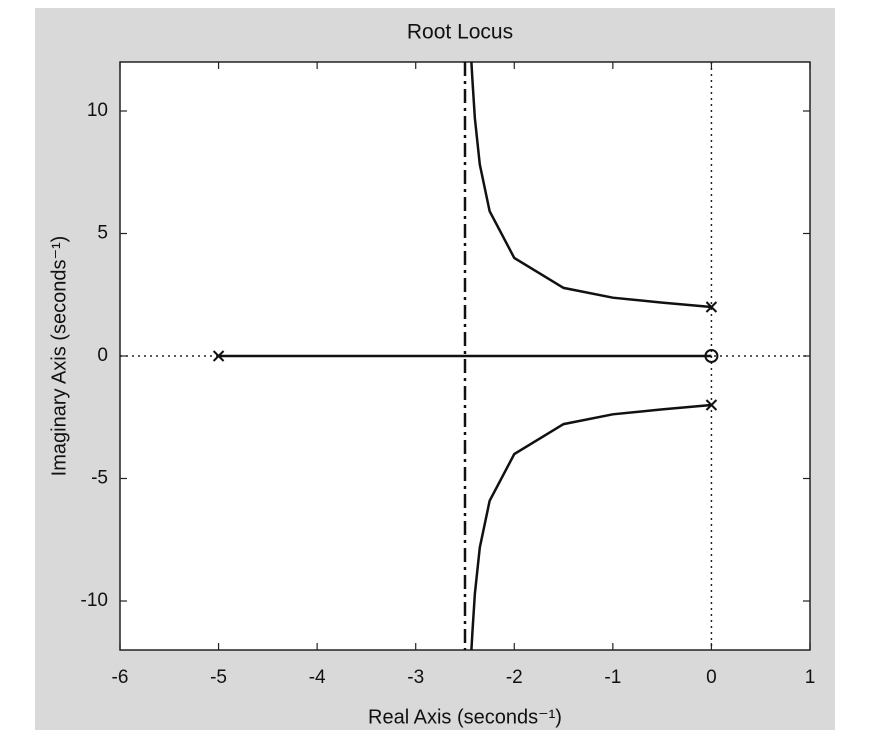 The height and width of the screenshot is (755, 870). Describe the element at coordinates (59, 356) in the screenshot. I see `y-axis-label: Imaginary Axis (seconds⁻¹)` at that location.